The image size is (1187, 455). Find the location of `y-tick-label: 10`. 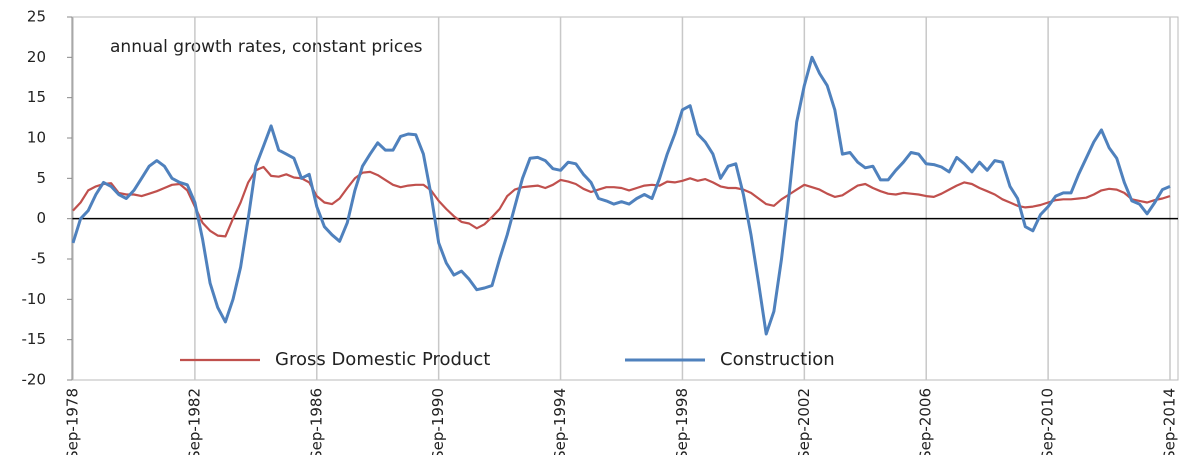

y-tick-label: 10 is located at coordinates (36, 138).